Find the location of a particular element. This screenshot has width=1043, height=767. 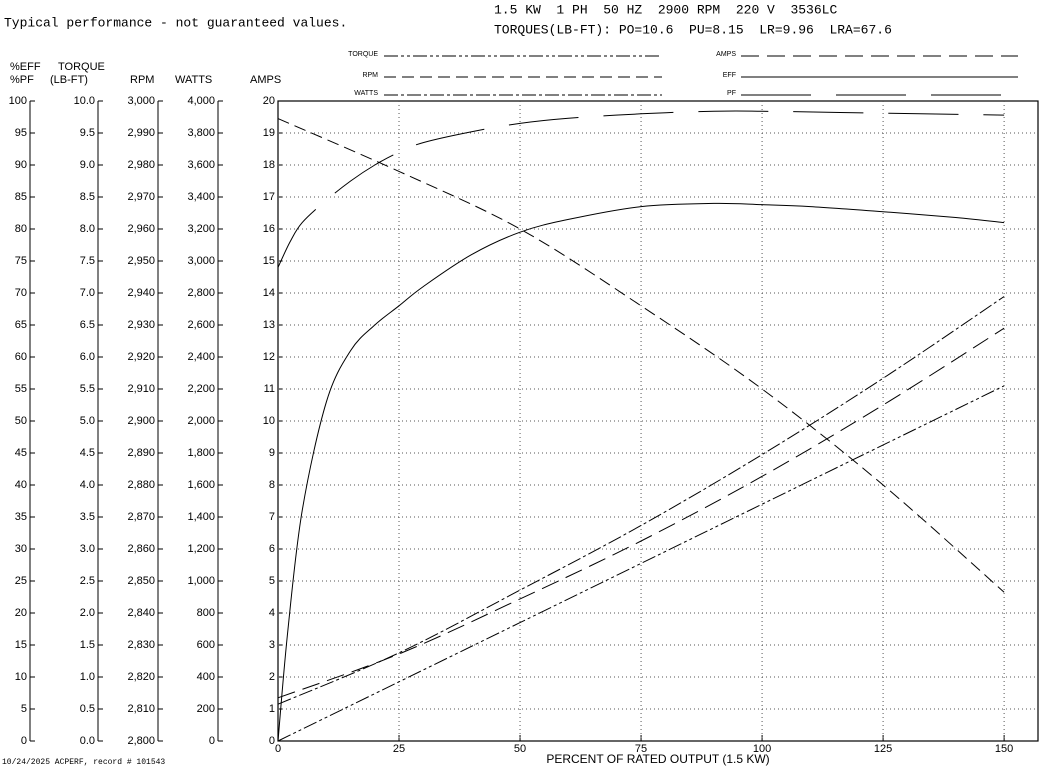

y-tick-label: 85 is located at coordinates (21, 197).